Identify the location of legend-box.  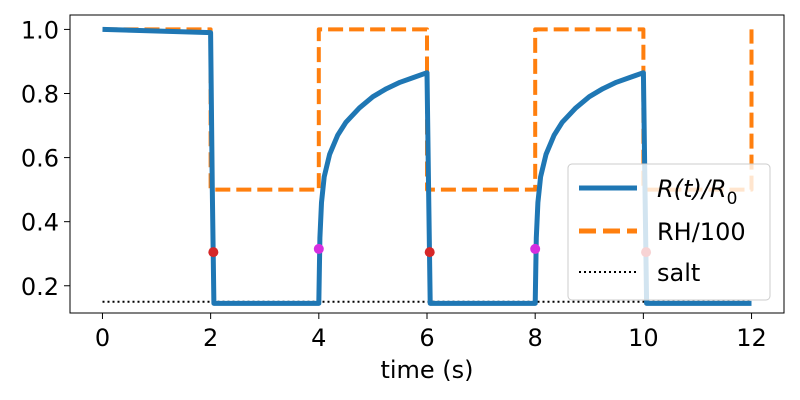
(669, 232).